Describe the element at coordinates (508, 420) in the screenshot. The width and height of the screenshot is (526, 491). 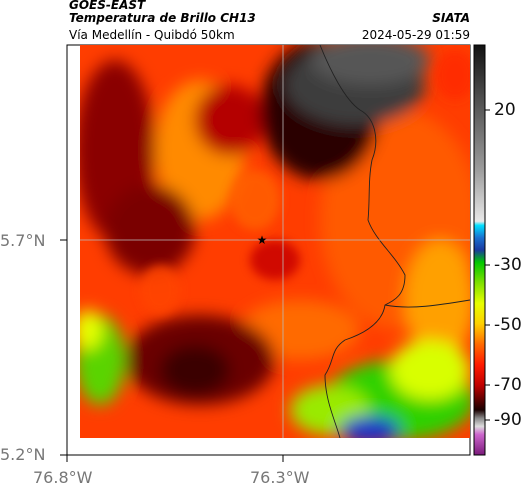
I see `colorbar-label: -90` at that location.